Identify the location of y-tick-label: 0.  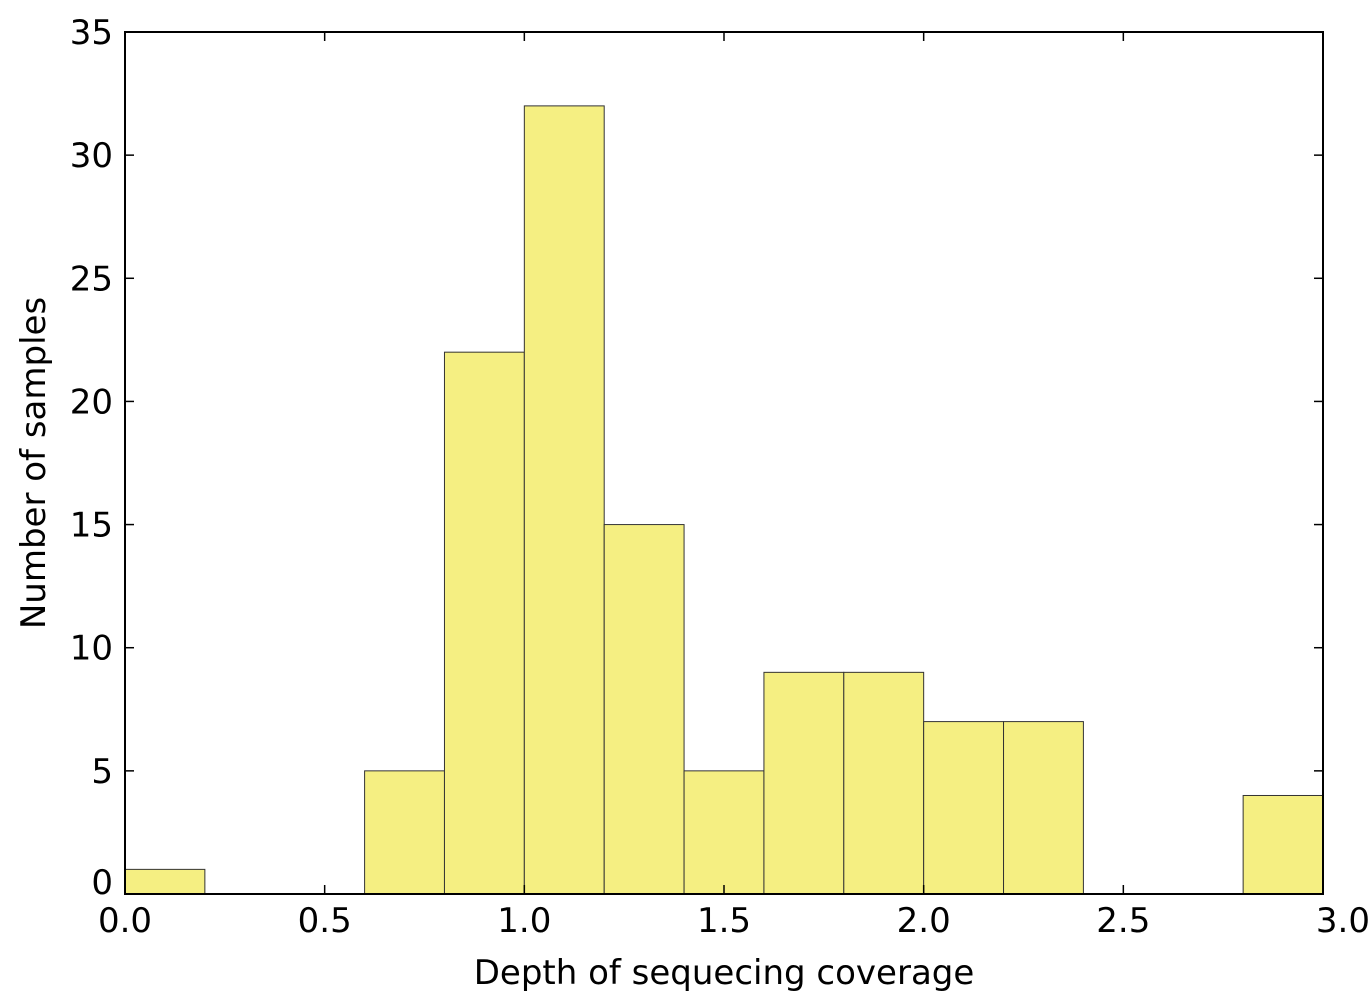
(102, 883).